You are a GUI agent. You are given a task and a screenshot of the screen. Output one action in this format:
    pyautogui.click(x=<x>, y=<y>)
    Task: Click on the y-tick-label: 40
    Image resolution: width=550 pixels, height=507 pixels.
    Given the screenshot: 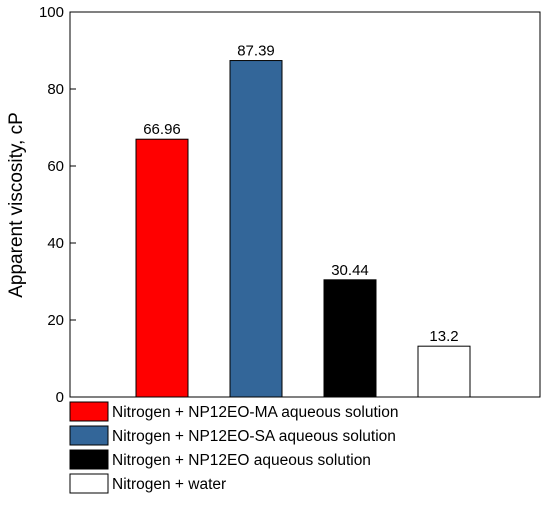 What is the action you would take?
    pyautogui.click(x=55, y=243)
    